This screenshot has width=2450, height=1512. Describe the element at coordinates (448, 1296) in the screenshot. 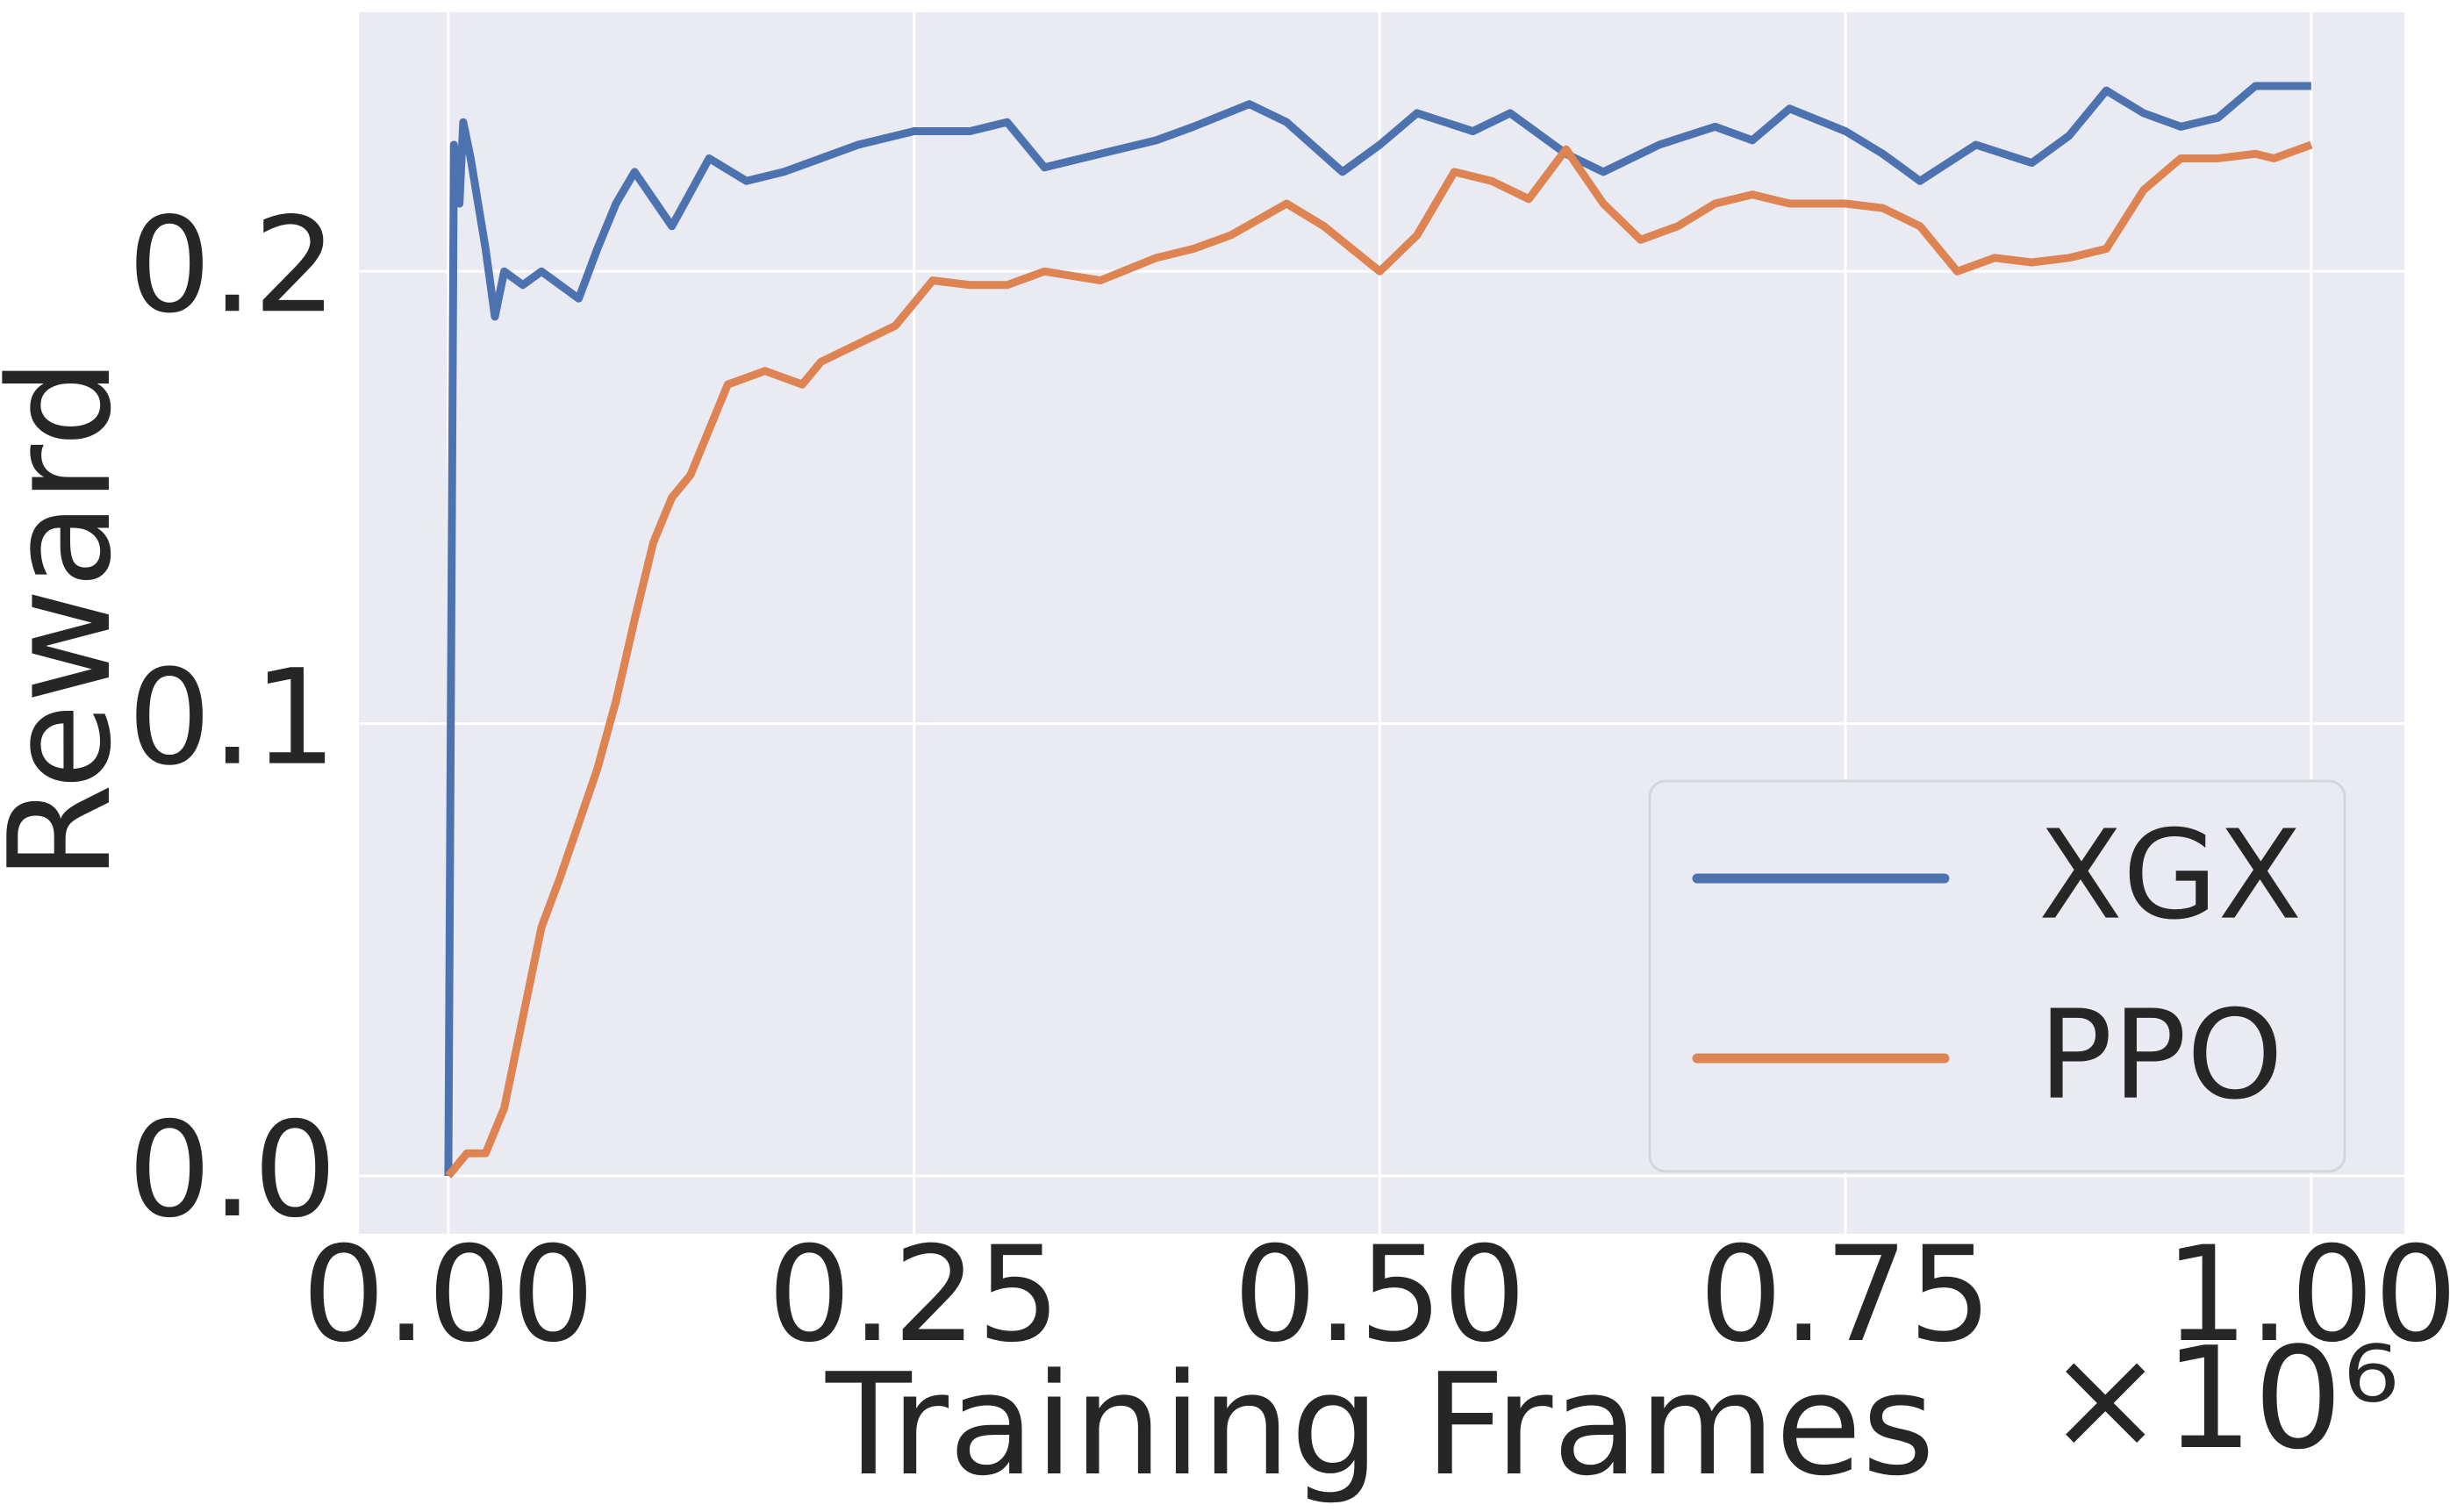

I see `x-tick-label: 0.00` at that location.